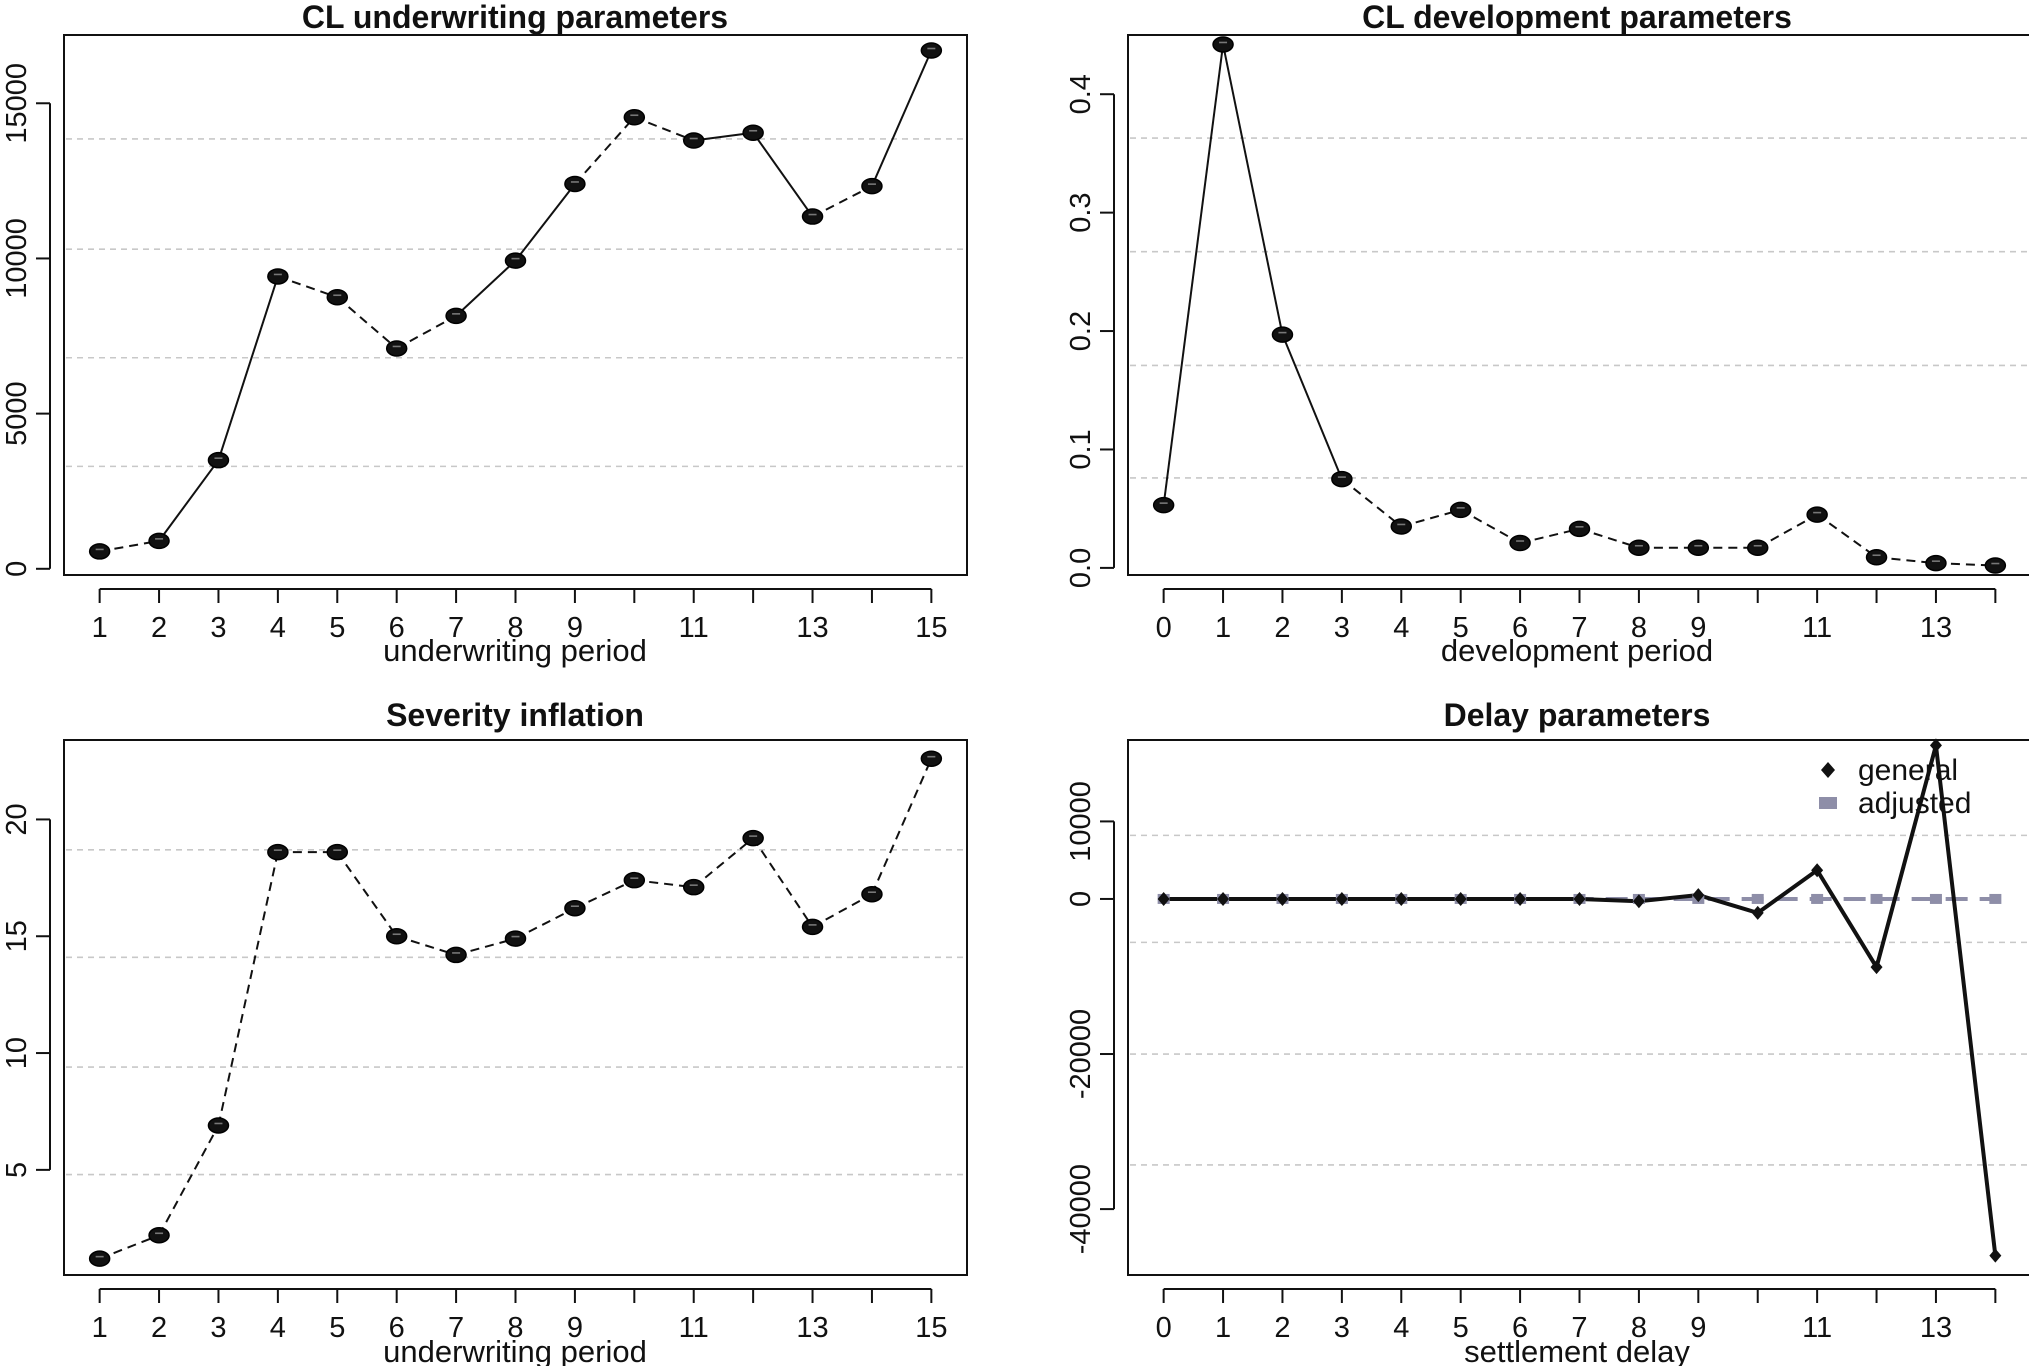 The height and width of the screenshot is (1366, 2029). I want to click on y-tick-label: 10, so click(17, 1053).